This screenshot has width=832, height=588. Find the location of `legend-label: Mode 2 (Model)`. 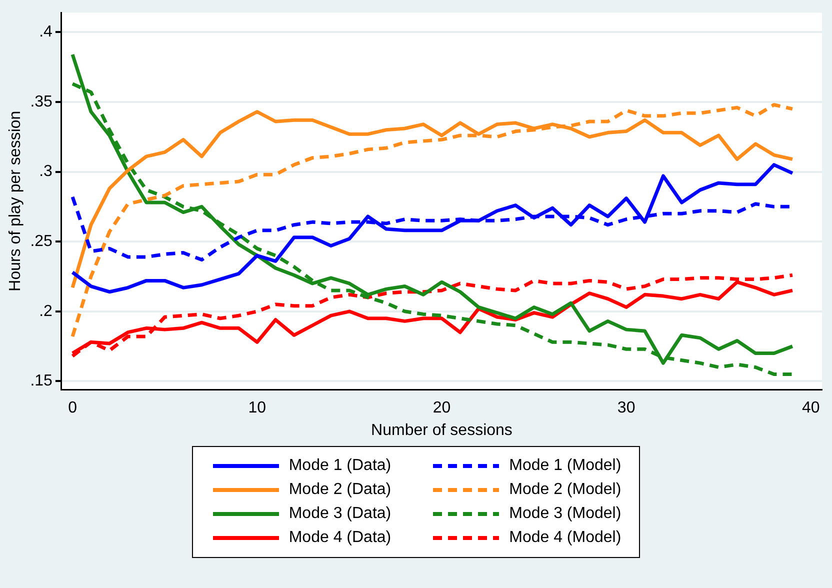

legend-label: Mode 2 (Model) is located at coordinates (565, 490).